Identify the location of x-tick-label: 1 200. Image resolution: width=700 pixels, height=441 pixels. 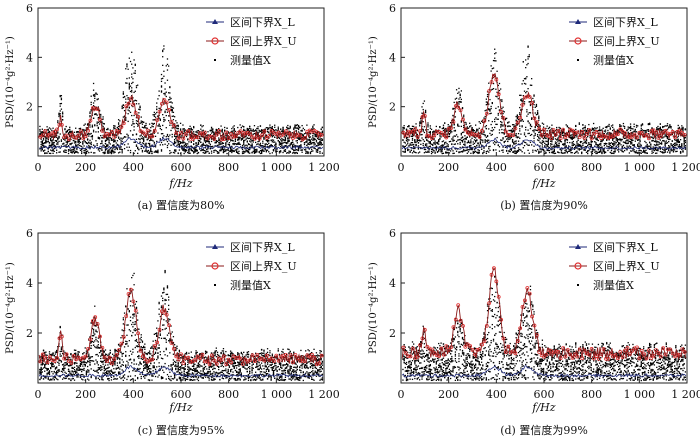
(324, 167).